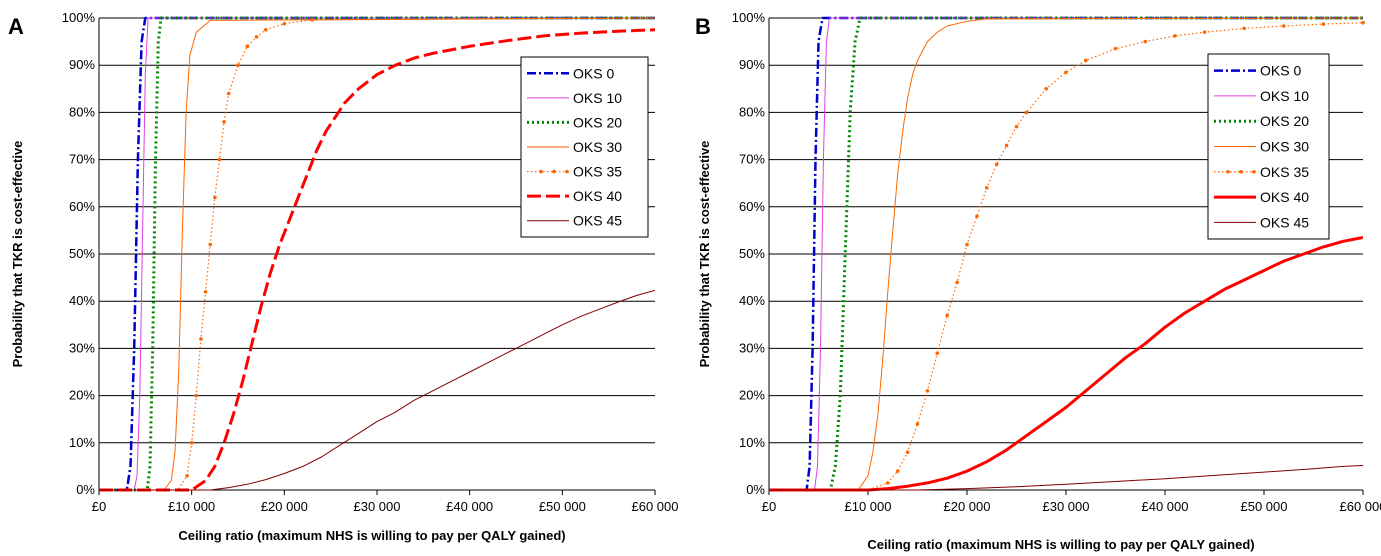 The image size is (1381, 556). What do you see at coordinates (16, 26) in the screenshot?
I see `panel-label: A` at bounding box center [16, 26].